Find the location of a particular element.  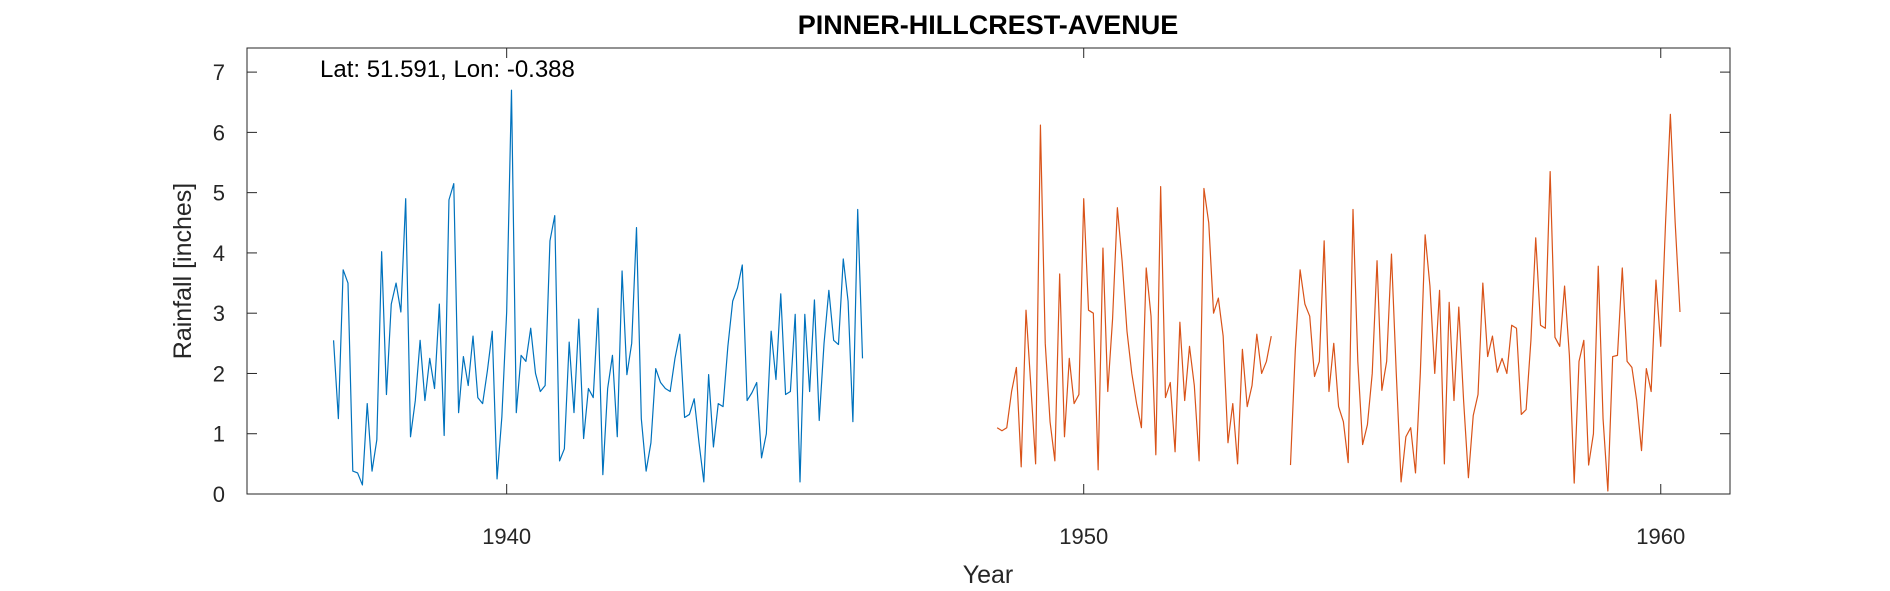

chart-title: PINNER-HILLCREST-AVENUE is located at coordinates (988, 25).